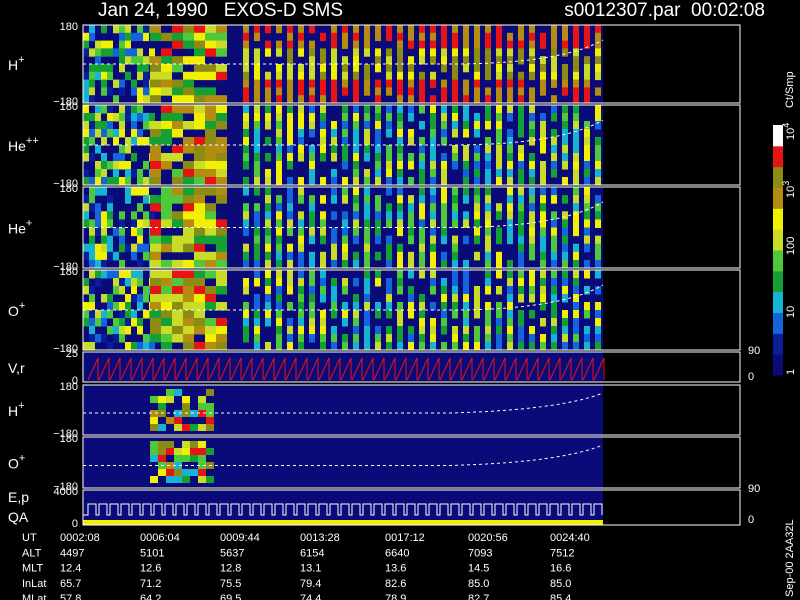 This screenshot has width=800, height=600. What do you see at coordinates (230, 569) in the screenshot?
I see `ephemeris-value: 12.8` at bounding box center [230, 569].